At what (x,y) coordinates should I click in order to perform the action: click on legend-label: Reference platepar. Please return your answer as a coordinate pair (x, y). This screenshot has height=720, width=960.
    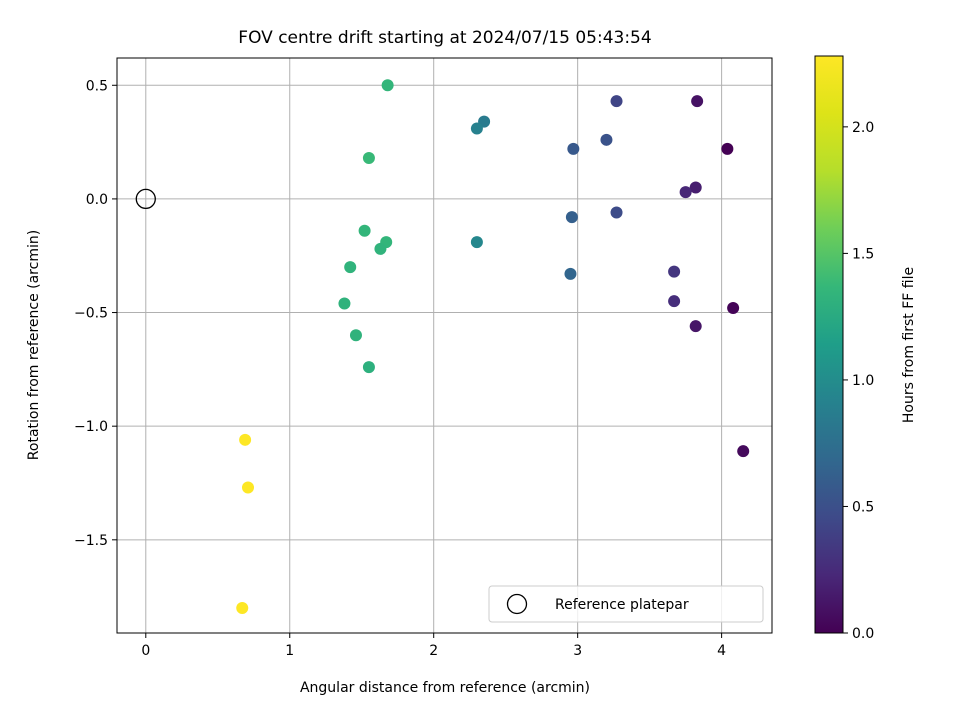
    Looking at the image, I should click on (622, 605).